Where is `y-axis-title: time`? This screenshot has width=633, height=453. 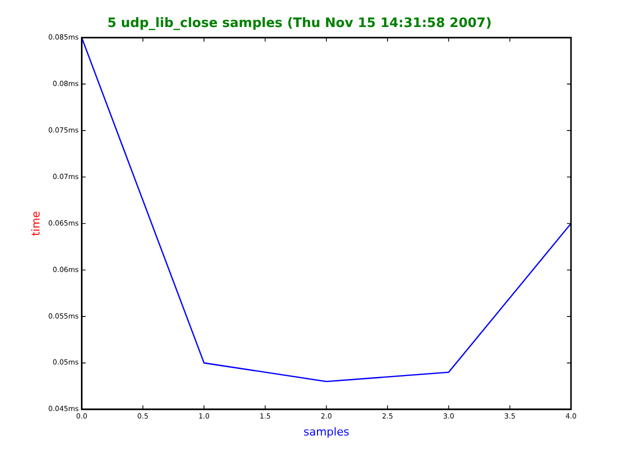 y-axis-title: time is located at coordinates (35, 223).